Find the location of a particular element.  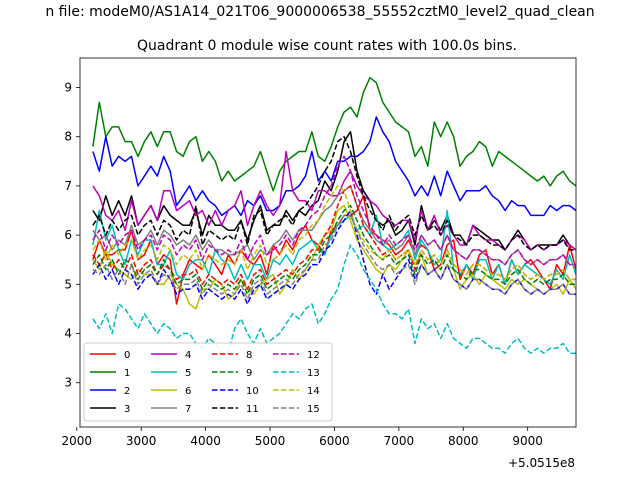

y-tick-label: 9 is located at coordinates (68, 88).